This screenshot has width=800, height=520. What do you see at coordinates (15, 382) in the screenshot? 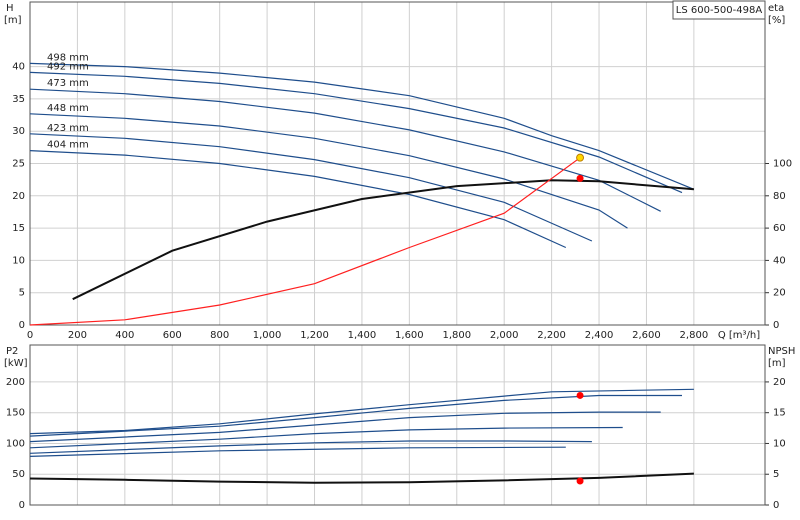
I see `y-tick-label: 200` at bounding box center [15, 382].